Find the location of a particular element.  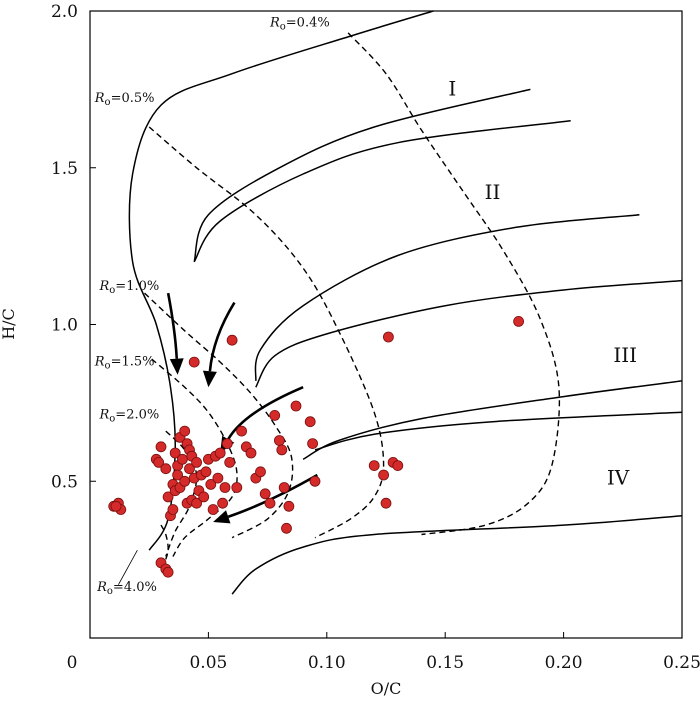

kerogen-zone-label: I is located at coordinates (452, 89).